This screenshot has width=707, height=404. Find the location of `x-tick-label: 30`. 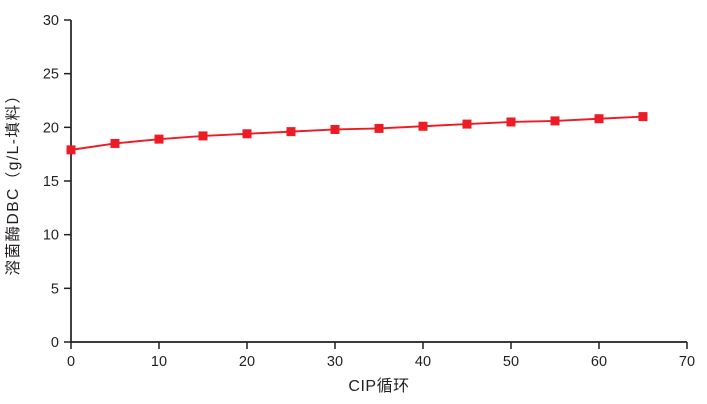

x-tick-label: 30 is located at coordinates (335, 362).